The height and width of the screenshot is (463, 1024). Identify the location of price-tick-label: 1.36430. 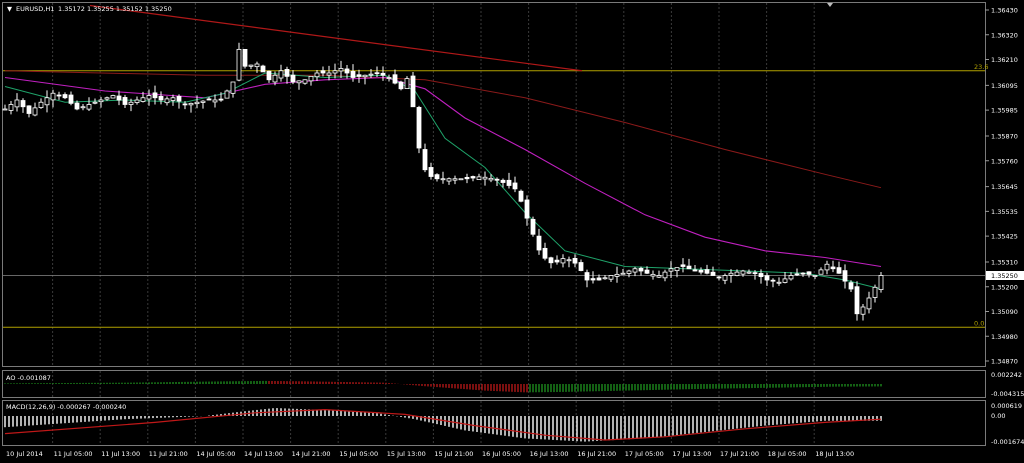
(1004, 11).